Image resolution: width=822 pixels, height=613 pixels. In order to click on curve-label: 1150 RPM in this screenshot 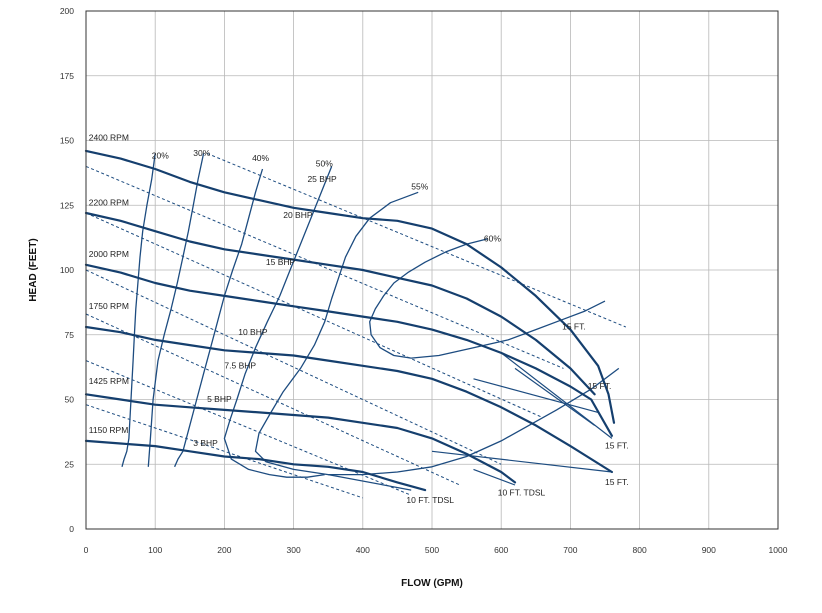, I will do `click(109, 430)`.